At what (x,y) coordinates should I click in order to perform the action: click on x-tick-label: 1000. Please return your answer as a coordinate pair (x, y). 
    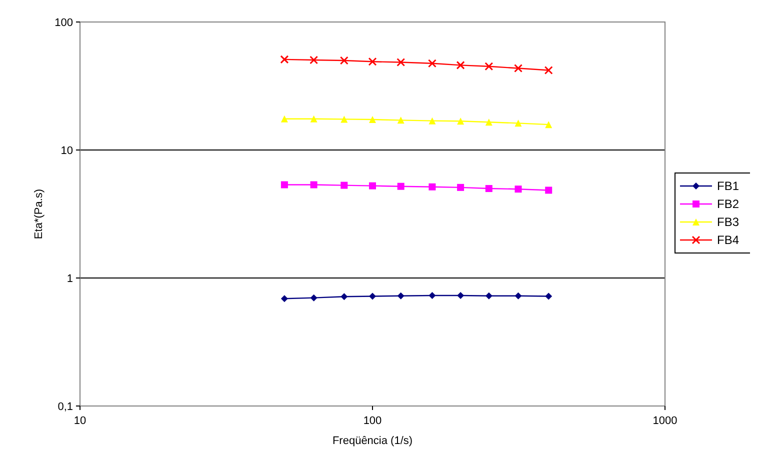
    Looking at the image, I should click on (665, 421).